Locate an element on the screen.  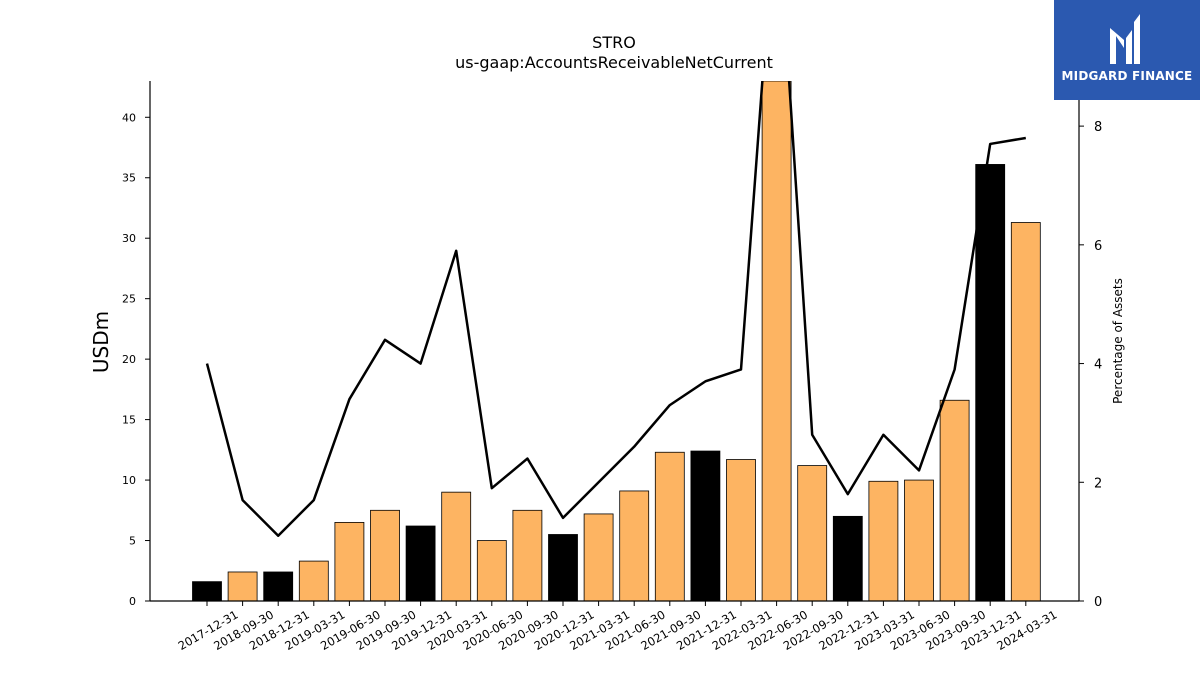
y-tick-label: 40 is located at coordinates (129, 117).